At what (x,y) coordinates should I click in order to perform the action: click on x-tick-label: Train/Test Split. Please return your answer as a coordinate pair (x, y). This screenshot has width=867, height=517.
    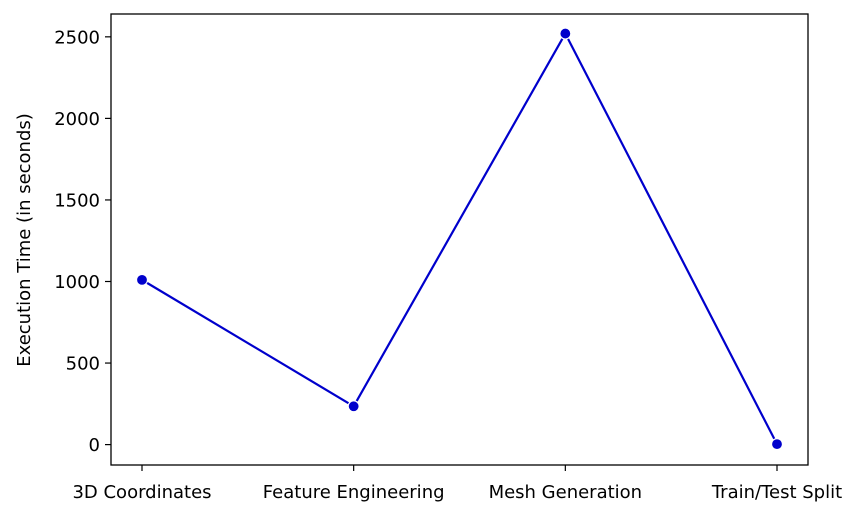
    Looking at the image, I should click on (776, 492).